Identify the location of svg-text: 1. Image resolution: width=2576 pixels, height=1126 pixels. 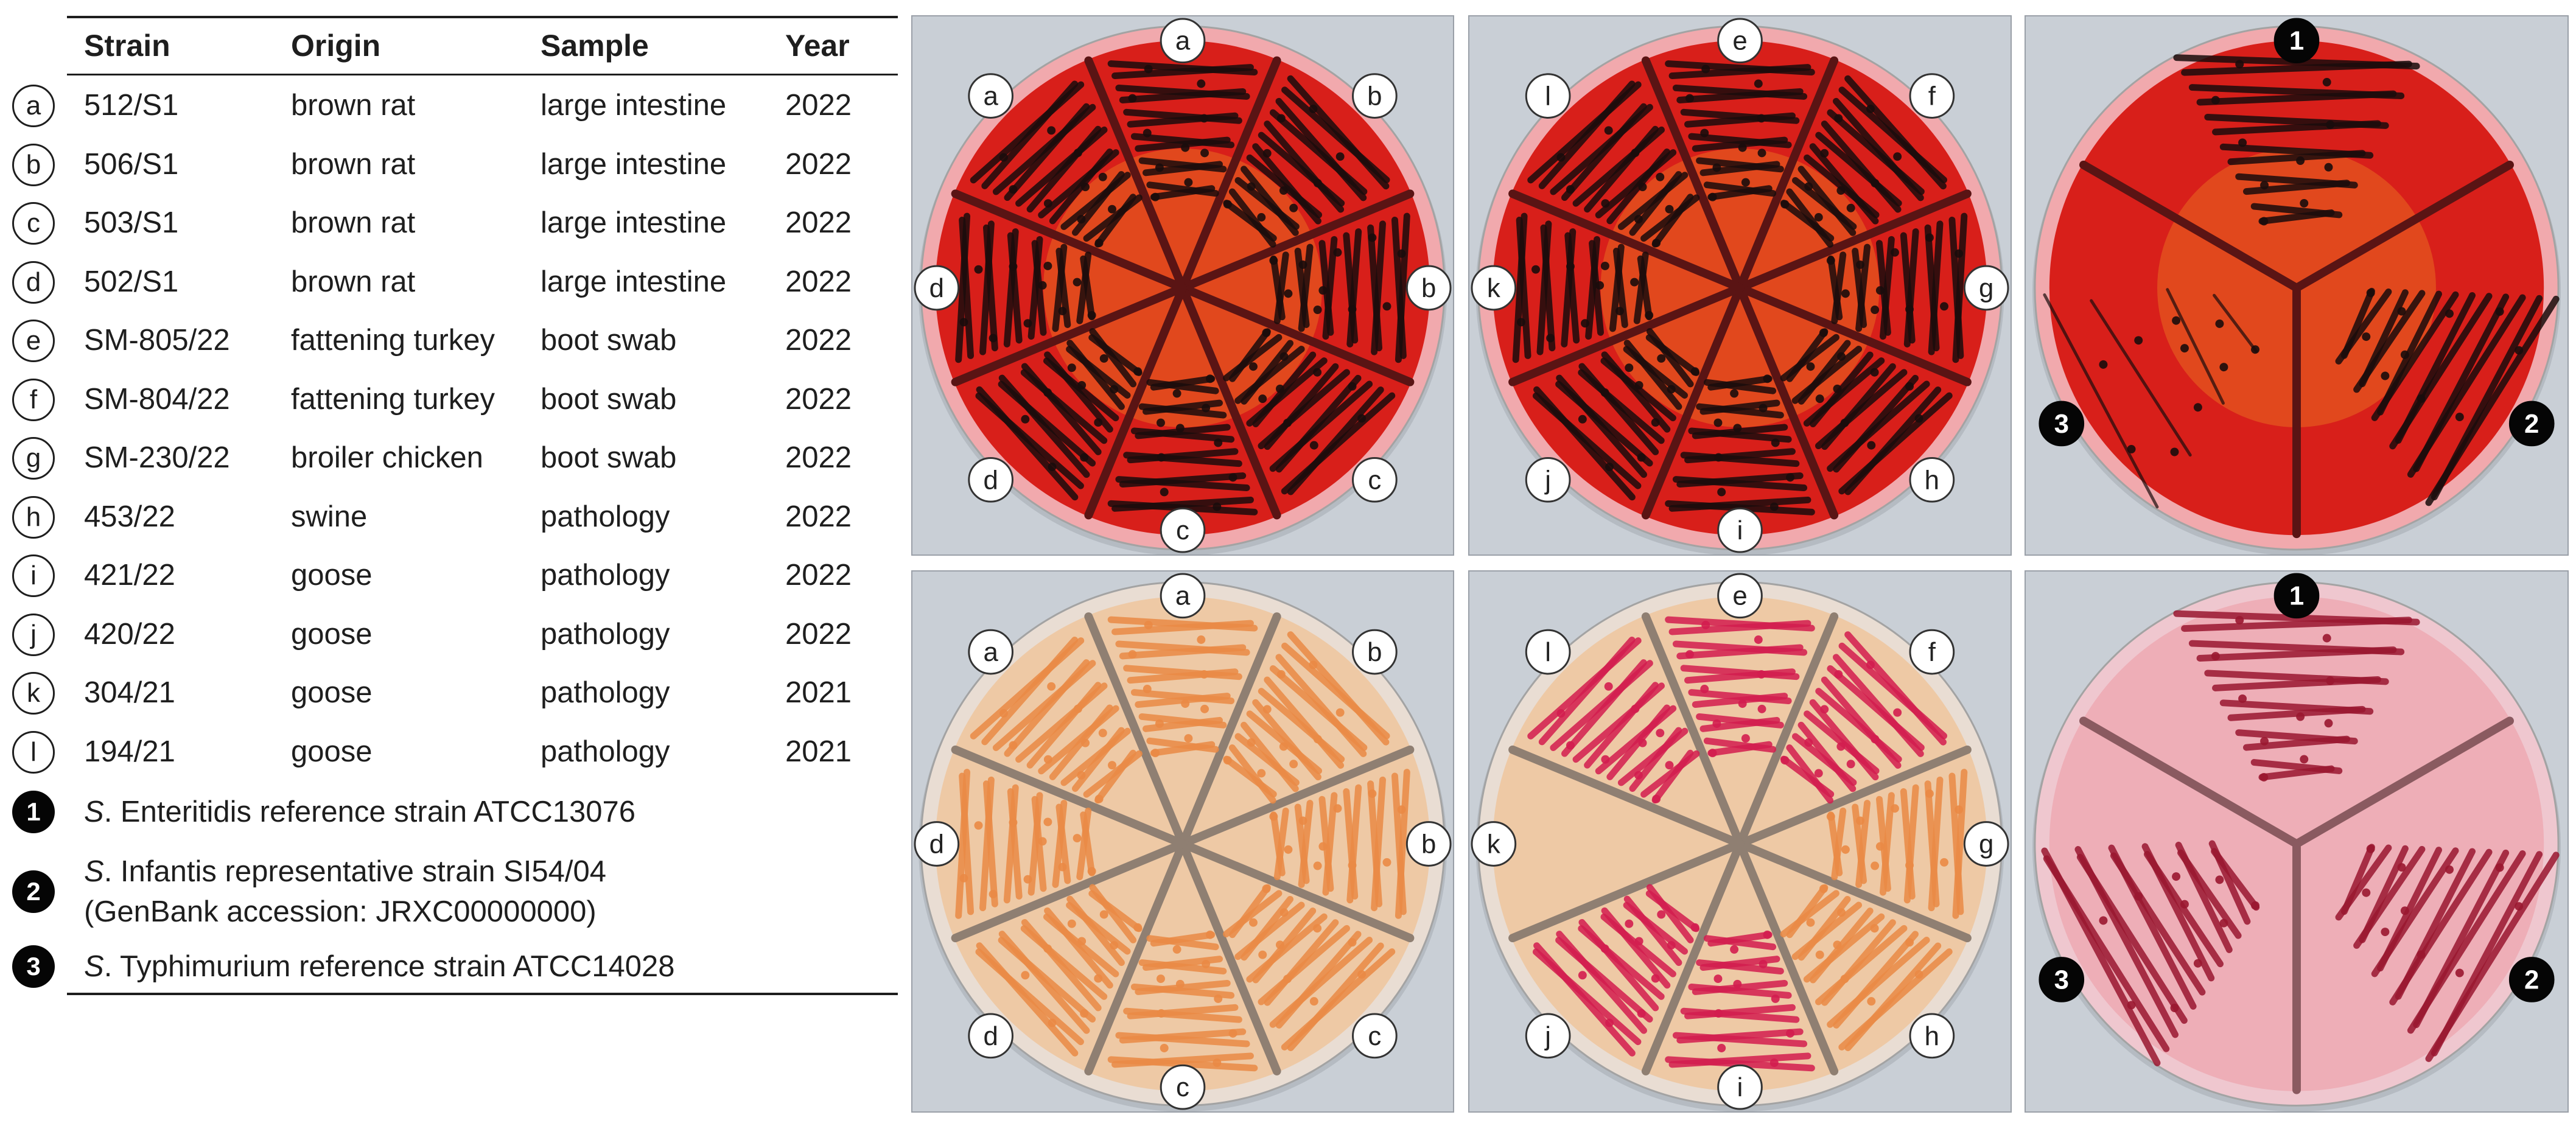
(2296, 41).